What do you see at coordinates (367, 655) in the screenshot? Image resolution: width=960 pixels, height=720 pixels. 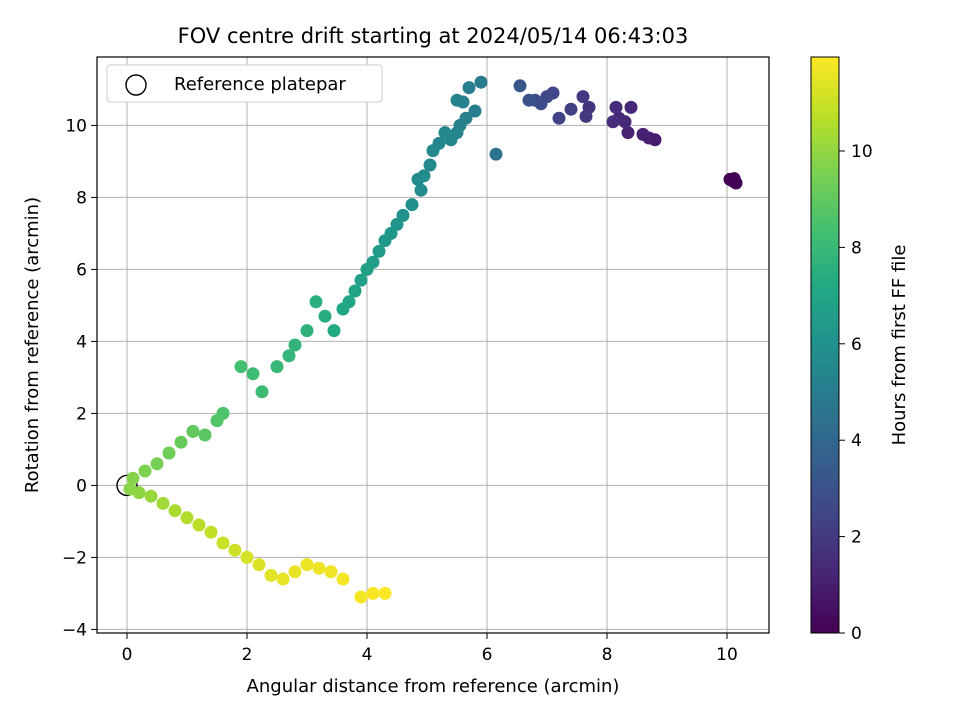 I see `x-tick-label: 4` at bounding box center [367, 655].